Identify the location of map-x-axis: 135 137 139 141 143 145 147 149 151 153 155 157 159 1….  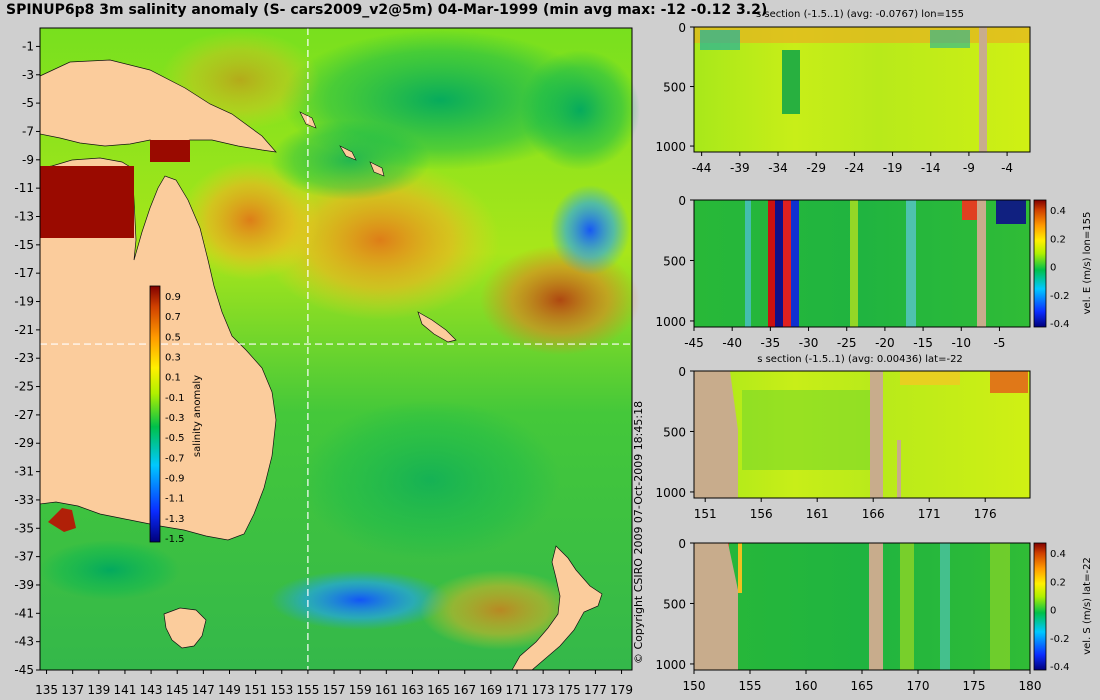
(334, 683).